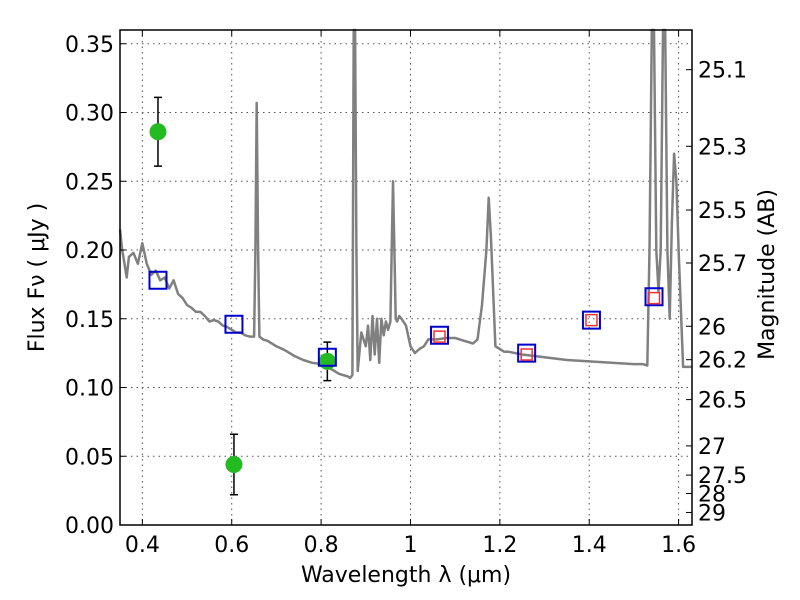  What do you see at coordinates (142, 545) in the screenshot?
I see `x-tick-label: 0.4` at bounding box center [142, 545].